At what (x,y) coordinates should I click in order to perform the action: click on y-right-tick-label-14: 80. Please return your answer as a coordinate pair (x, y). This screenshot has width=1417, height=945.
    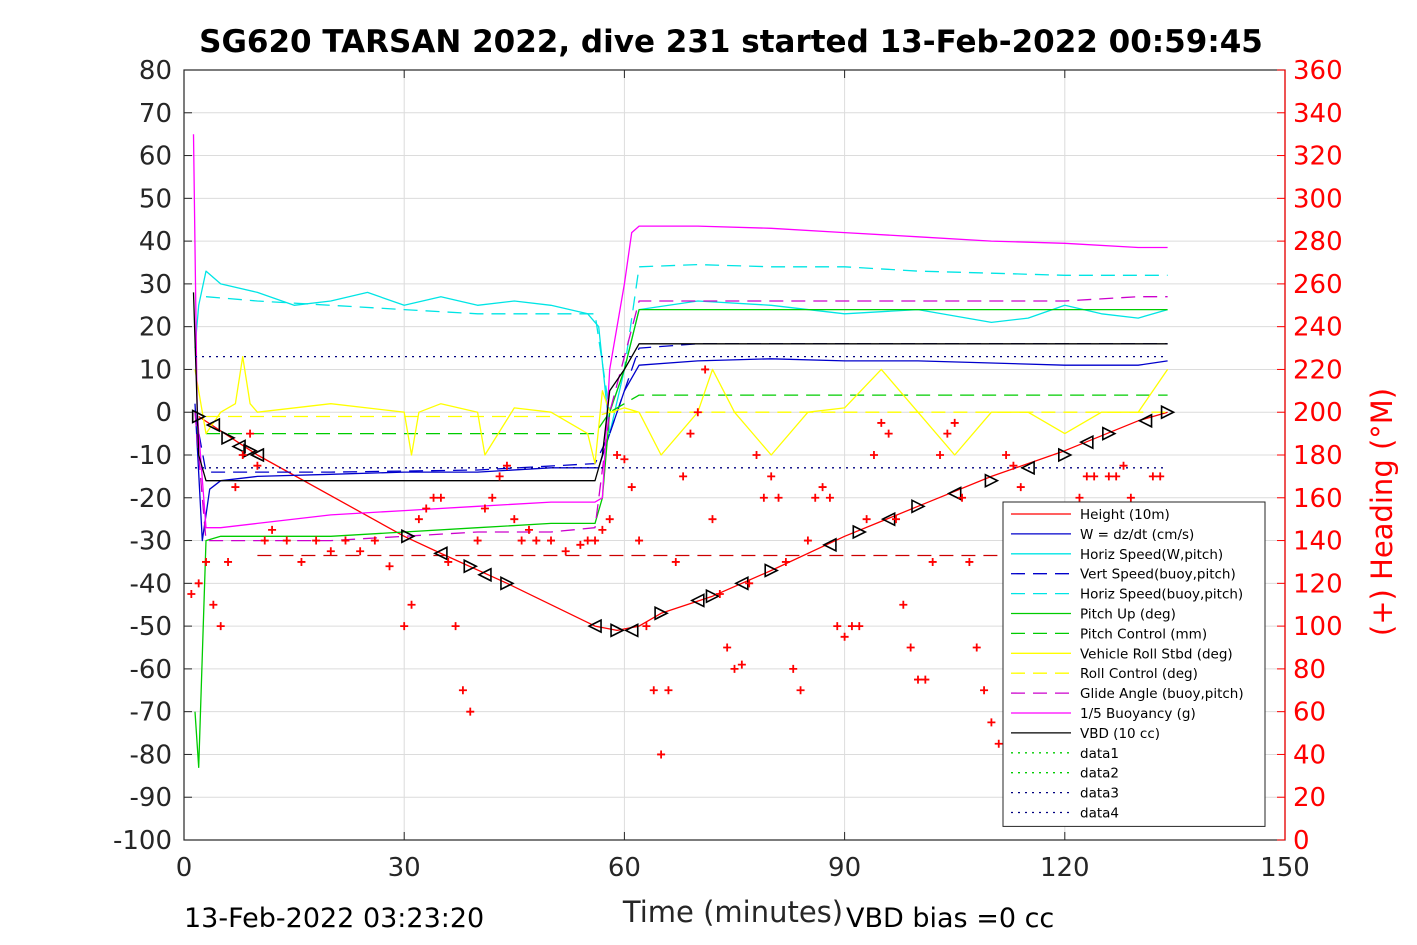
    Looking at the image, I should click on (1309, 670).